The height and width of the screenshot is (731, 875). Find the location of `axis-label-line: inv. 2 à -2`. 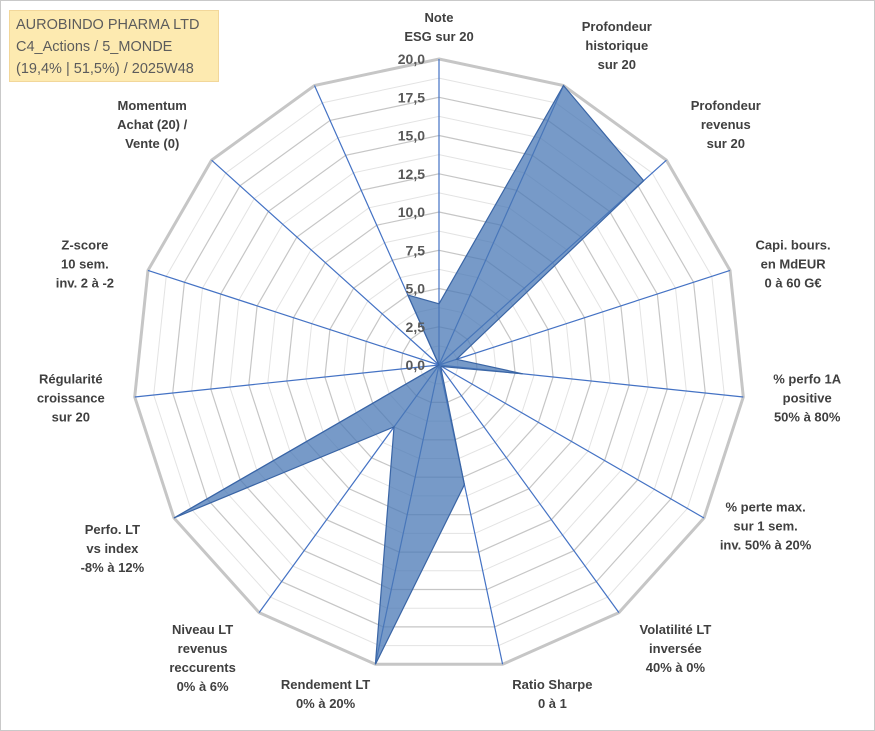

axis-label-line: inv. 2 à -2 is located at coordinates (85, 282).